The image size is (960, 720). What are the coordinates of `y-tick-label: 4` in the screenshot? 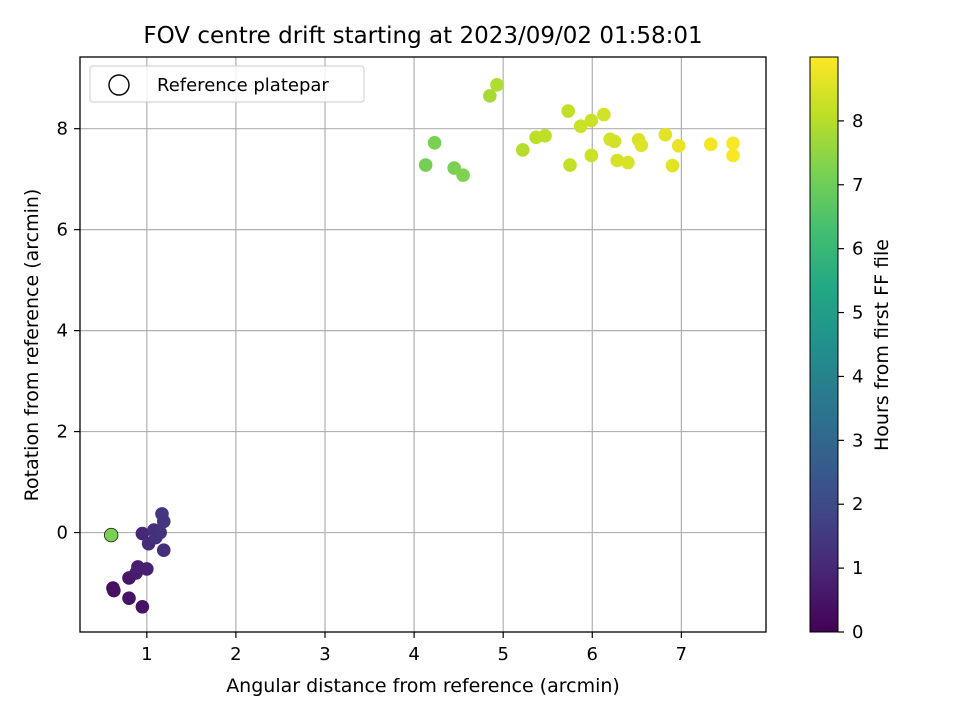 It's located at (62, 331).